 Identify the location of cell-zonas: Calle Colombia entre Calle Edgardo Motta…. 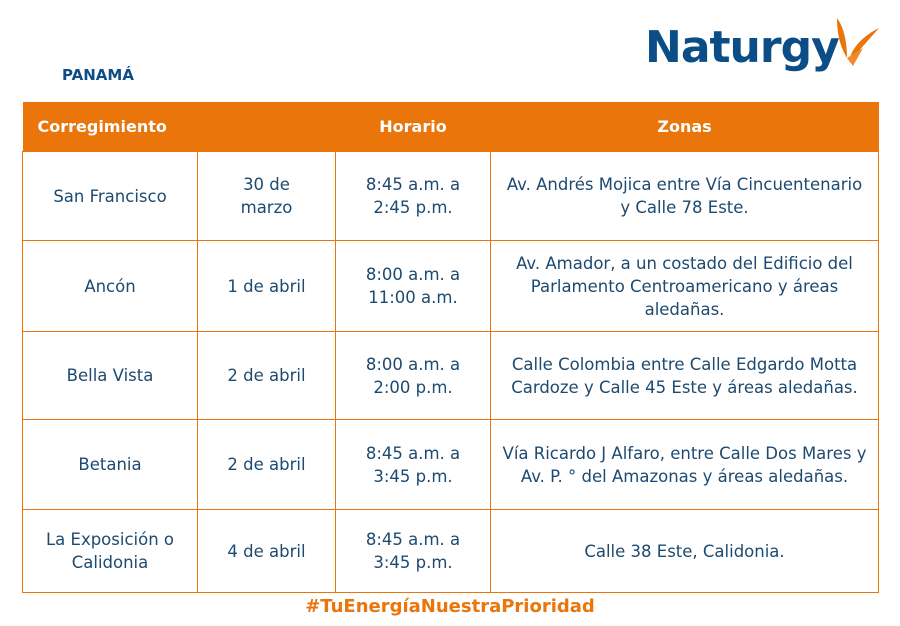
(684, 375).